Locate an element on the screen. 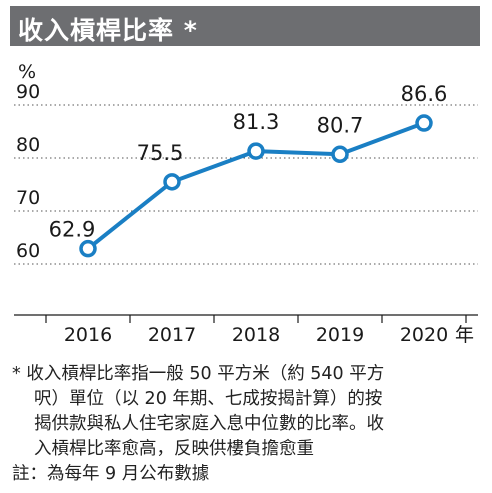 Image resolution: width=492 pixels, height=493 pixels. y-tick-label: 80 is located at coordinates (28, 145).